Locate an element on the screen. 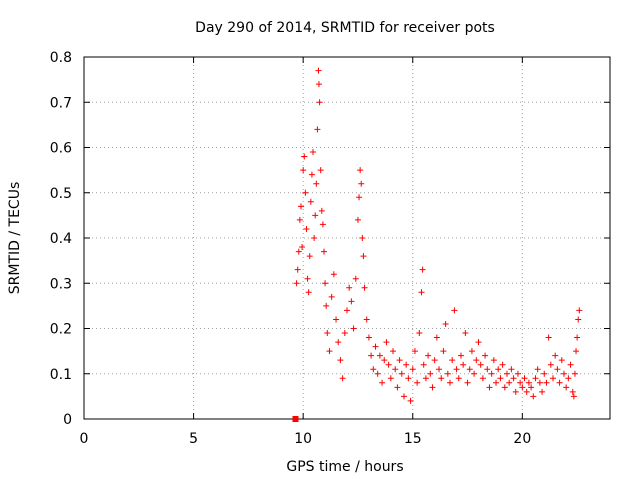 The width and height of the screenshot is (640, 480). flag-point is located at coordinates (295, 419).